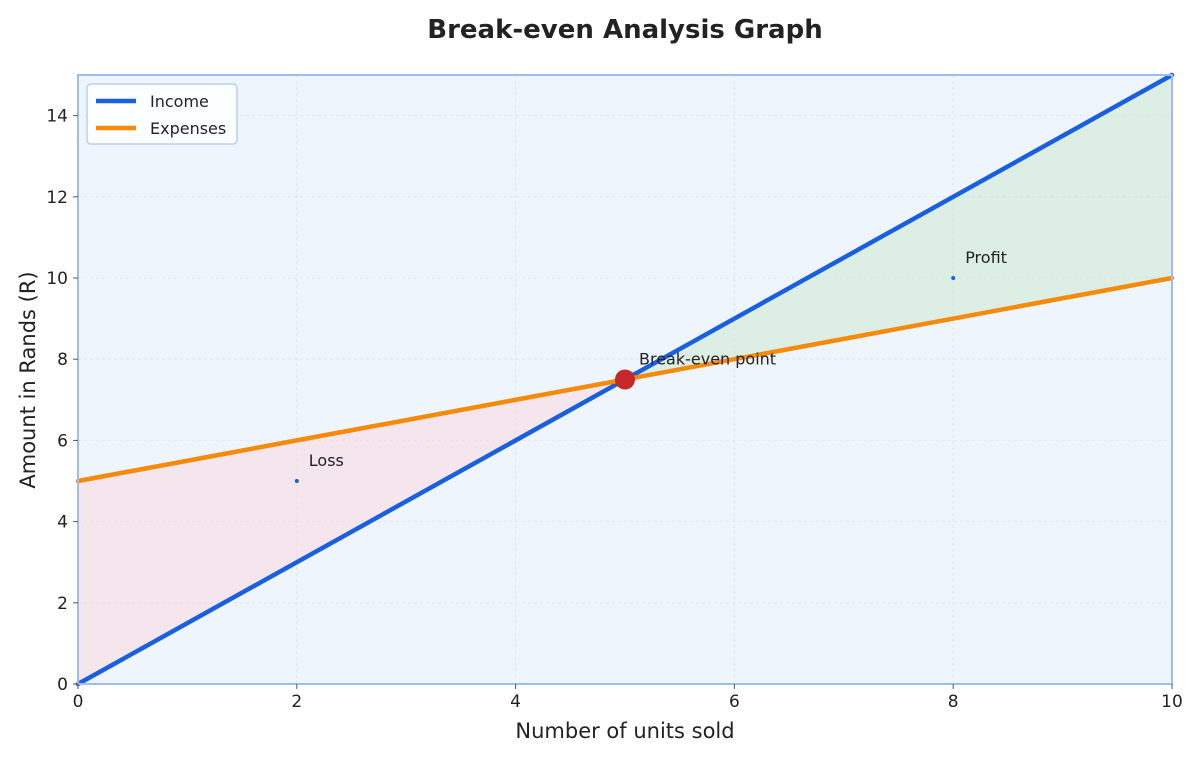  Describe the element at coordinates (953, 702) in the screenshot. I see `x-tick-label: 8` at that location.